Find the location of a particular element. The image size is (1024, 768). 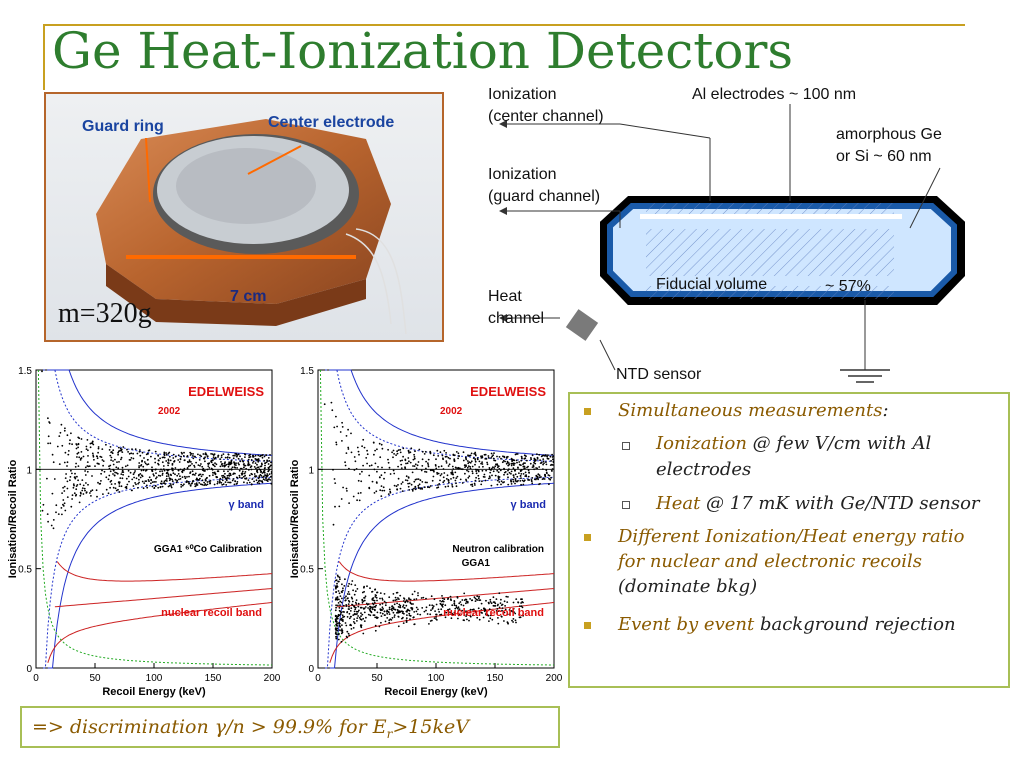

x-tick-label: 0 is located at coordinates (318, 678).